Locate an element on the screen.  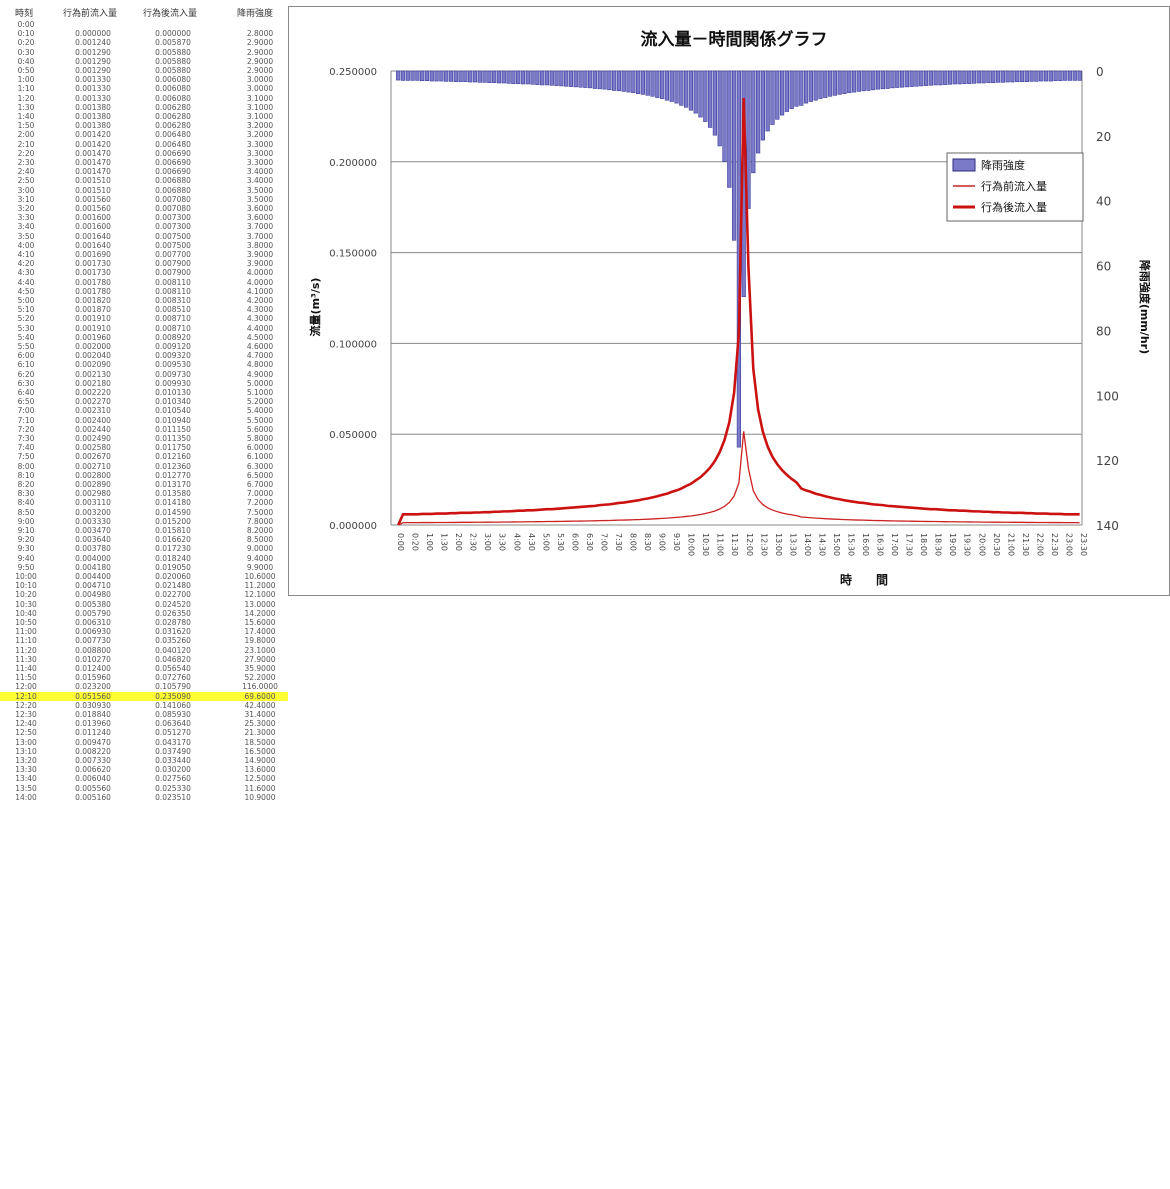
cell-time: 4:50 is located at coordinates (26, 291).